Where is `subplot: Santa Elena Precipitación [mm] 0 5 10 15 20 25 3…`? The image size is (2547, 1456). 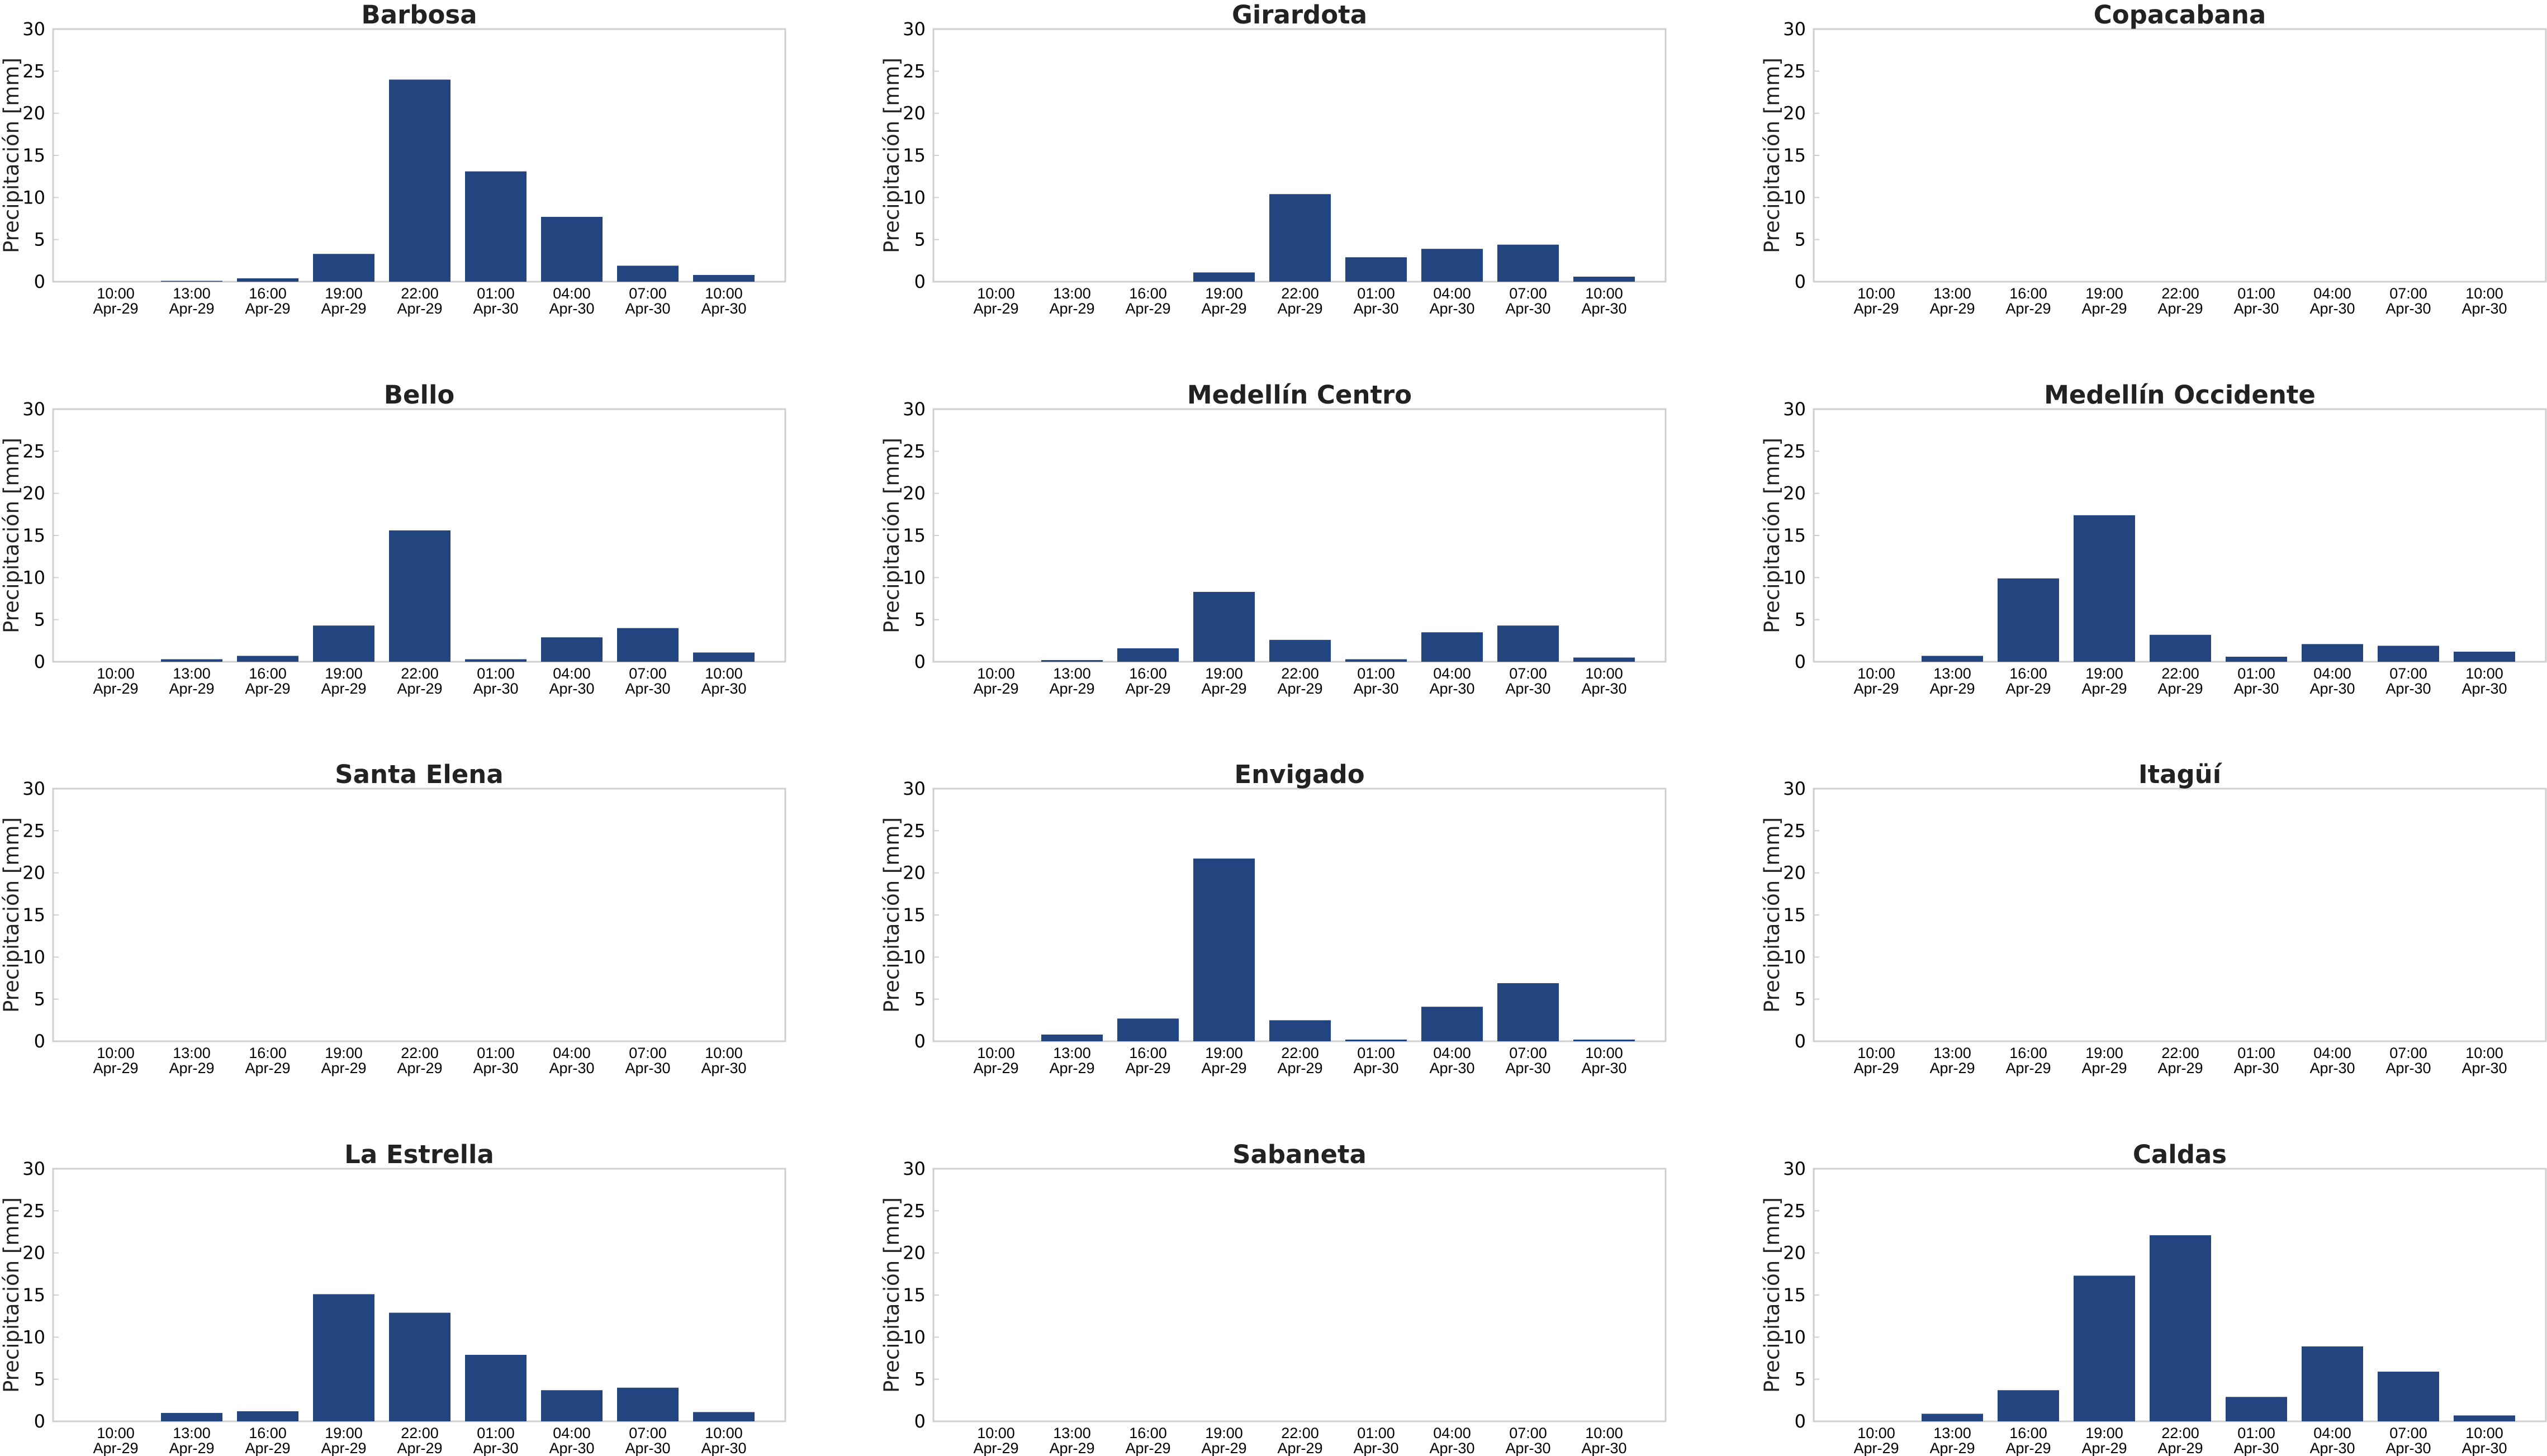 subplot: Santa Elena Precipitación [mm] 0 5 10 15 20 25 3… is located at coordinates (393, 918).